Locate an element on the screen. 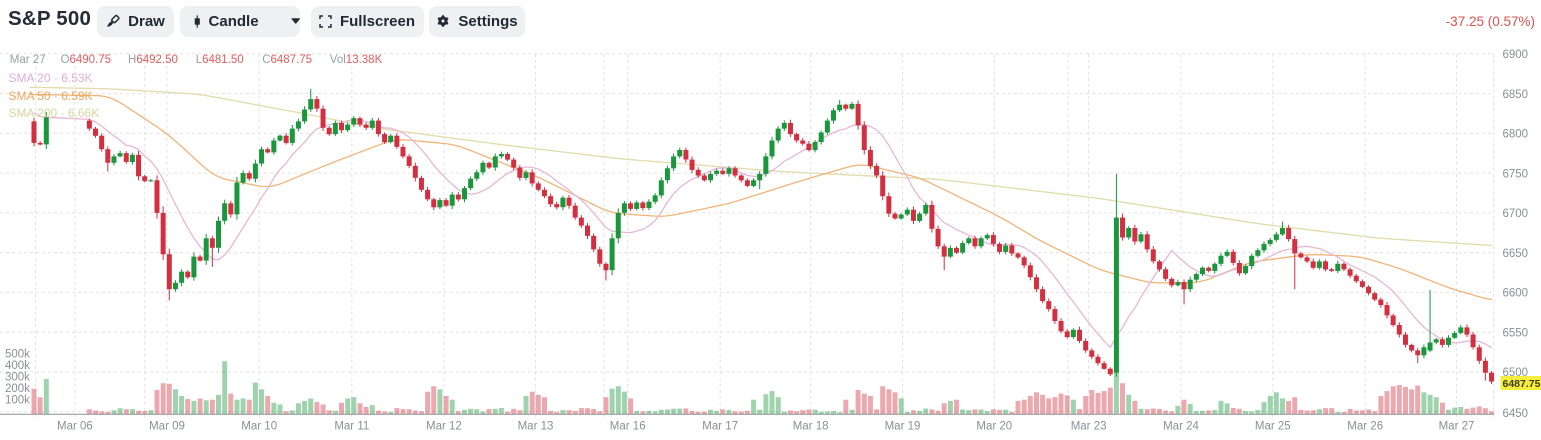 This screenshot has height=440, width=1541. svg-text: 6750 is located at coordinates (1516, 174).